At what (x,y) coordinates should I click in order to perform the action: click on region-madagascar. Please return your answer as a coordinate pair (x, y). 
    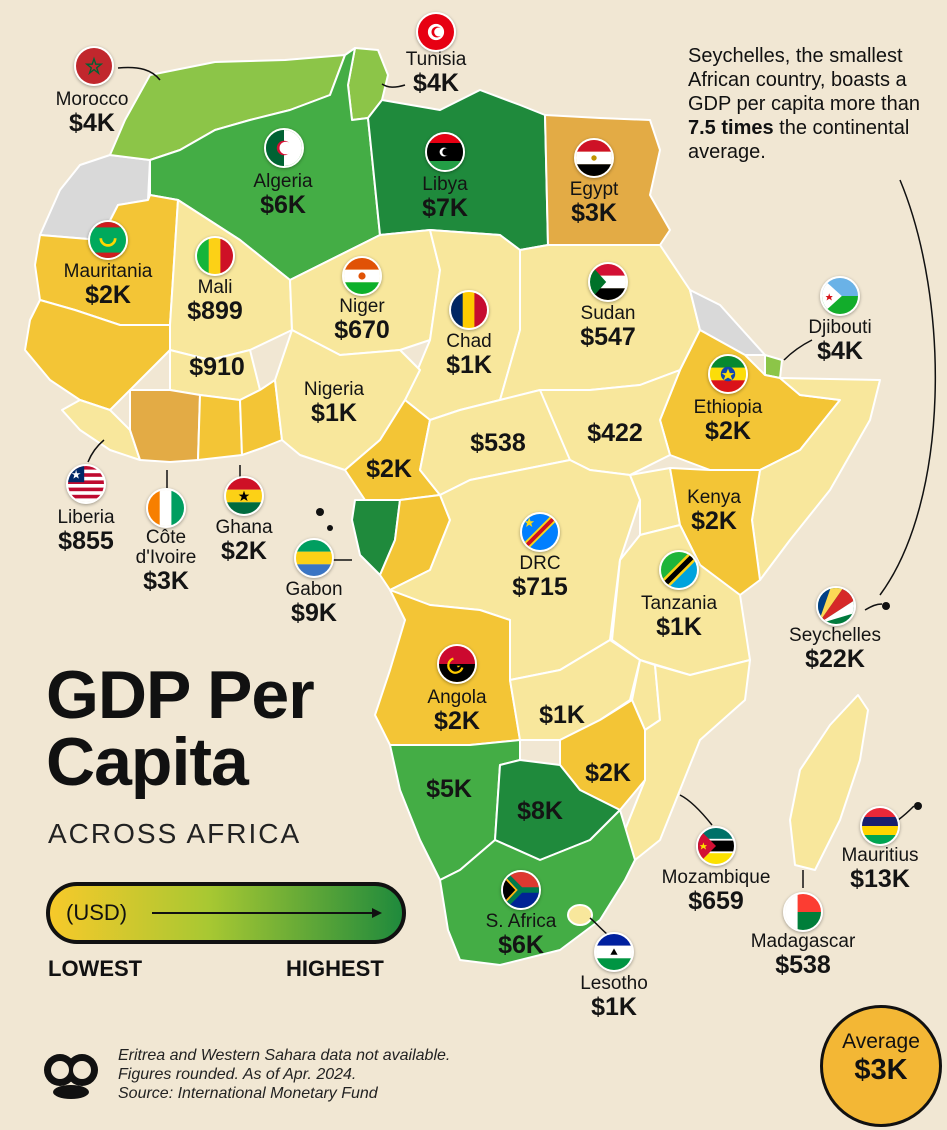
    Looking at the image, I should click on (829, 782).